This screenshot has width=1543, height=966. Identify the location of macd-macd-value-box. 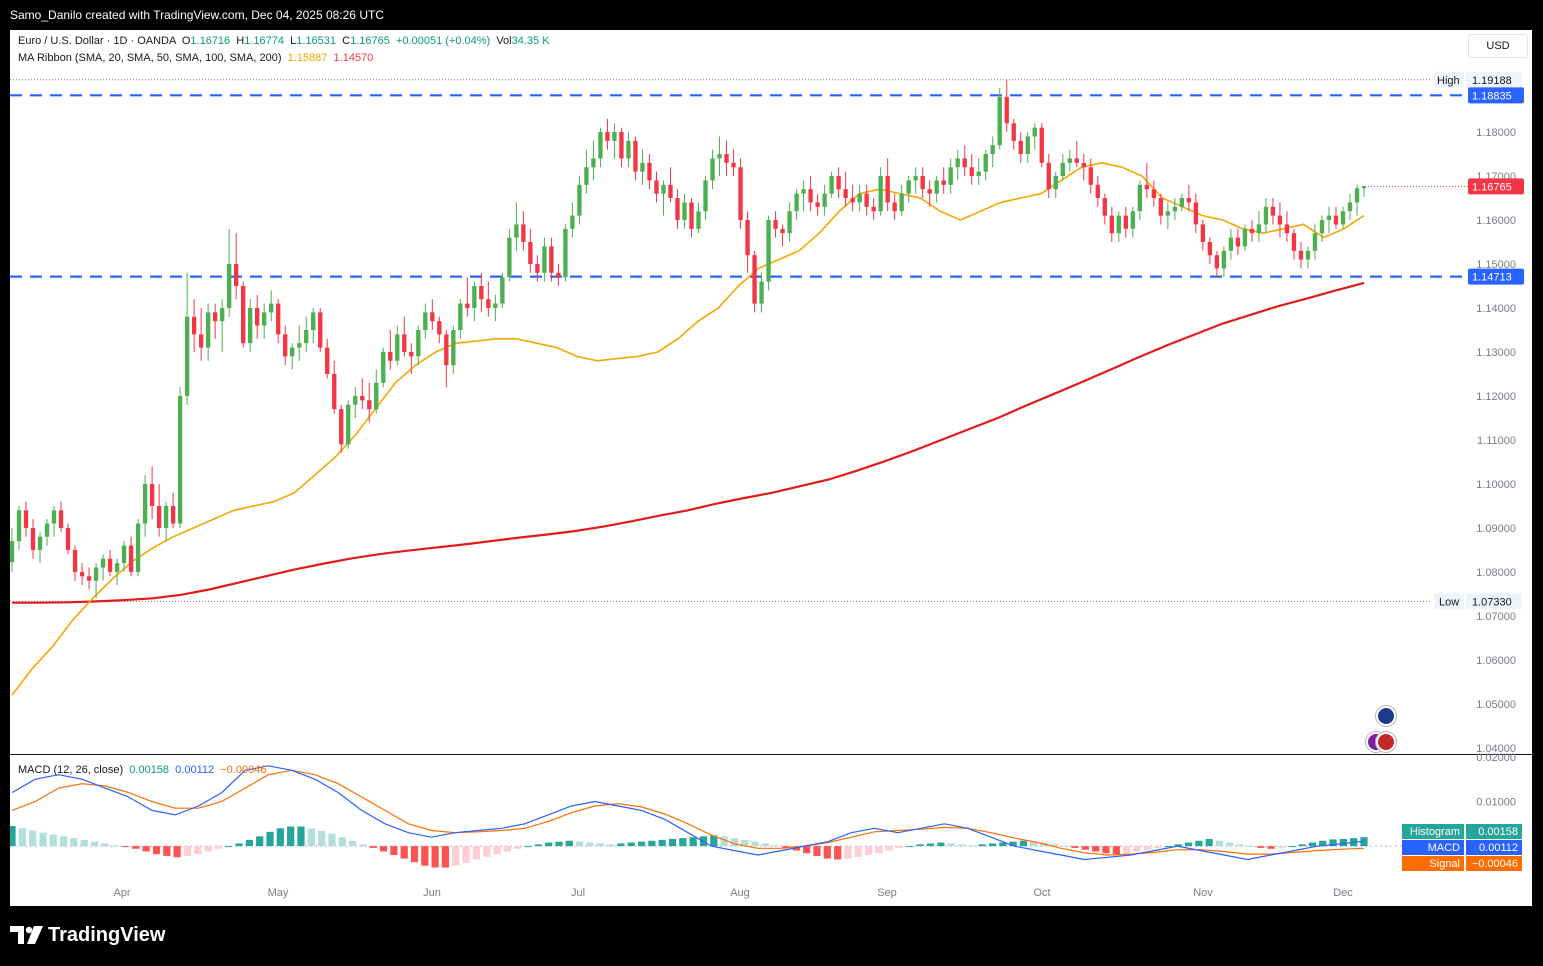
(1494, 847).